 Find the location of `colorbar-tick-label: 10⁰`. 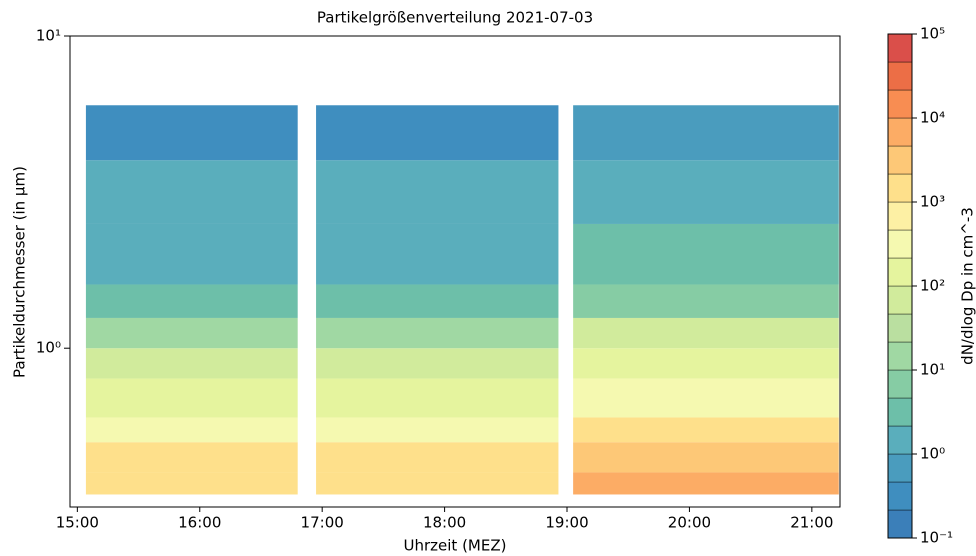

colorbar-tick-label: 10⁰ is located at coordinates (932, 454).